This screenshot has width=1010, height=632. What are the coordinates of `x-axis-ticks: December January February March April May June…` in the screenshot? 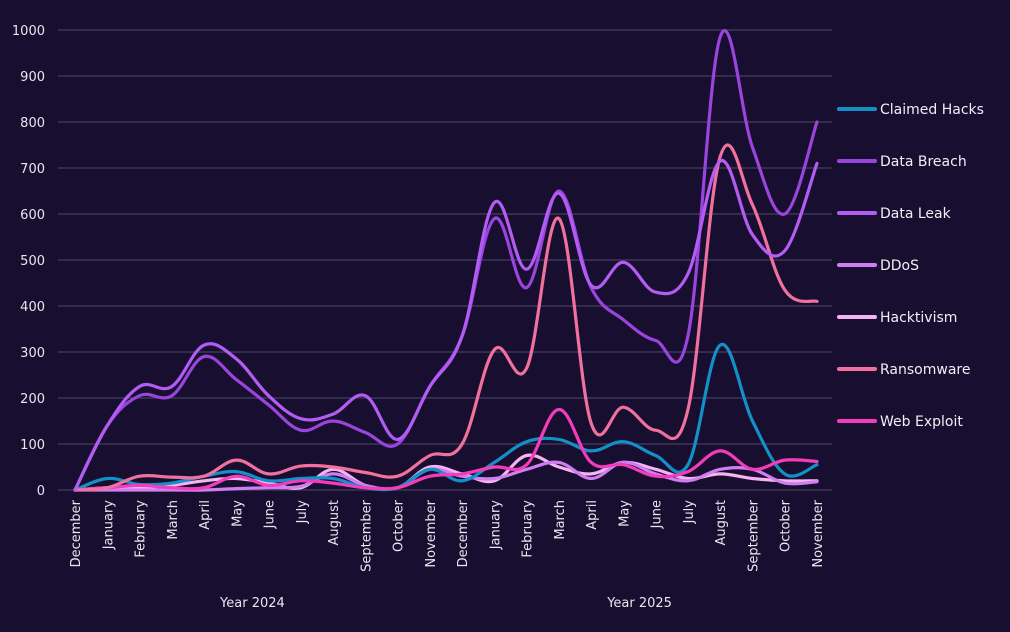 It's located at (447, 535).